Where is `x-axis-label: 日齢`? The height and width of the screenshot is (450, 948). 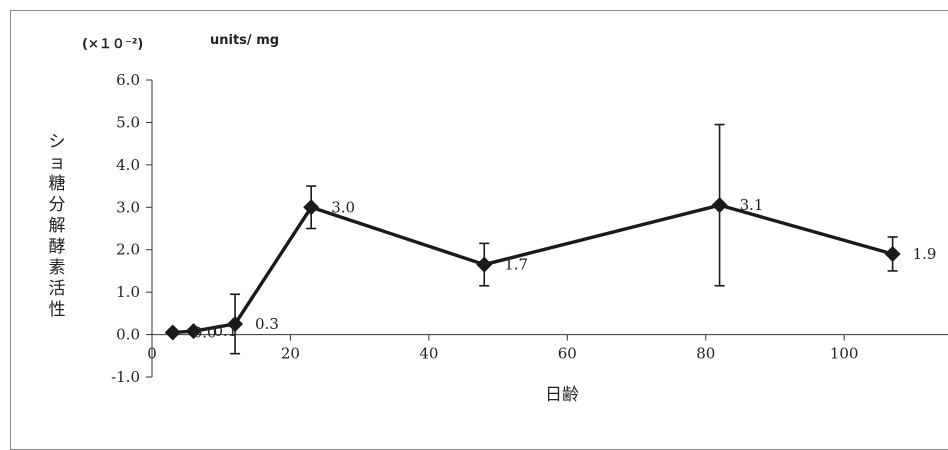 x-axis-label: 日齢 is located at coordinates (562, 395).